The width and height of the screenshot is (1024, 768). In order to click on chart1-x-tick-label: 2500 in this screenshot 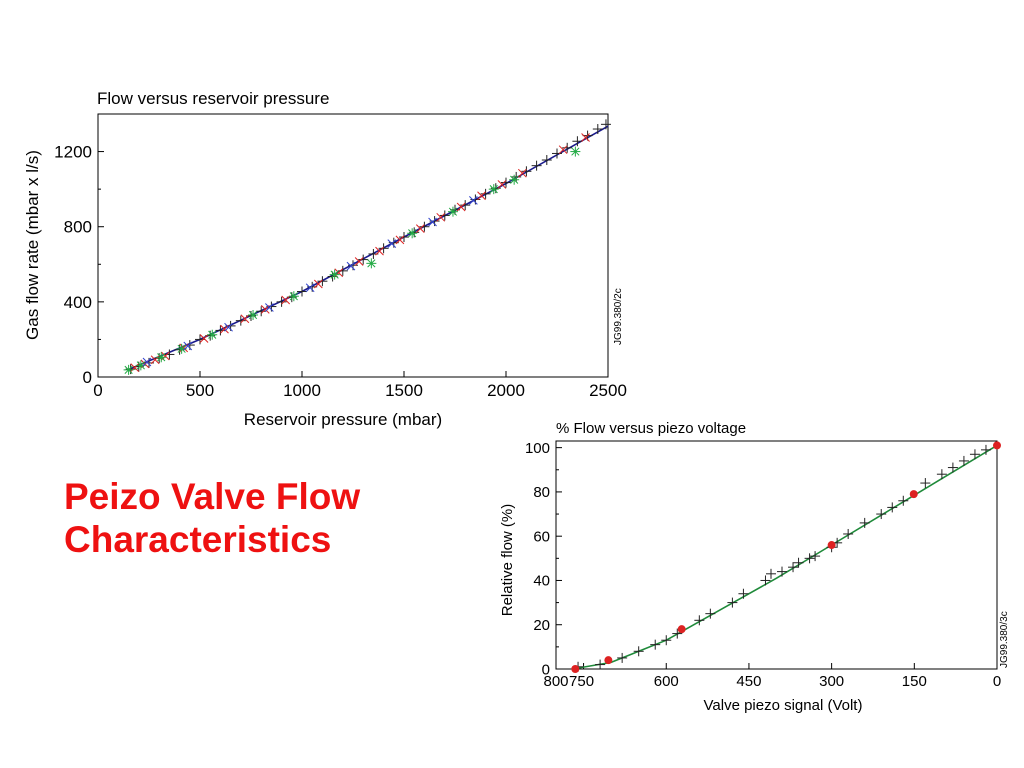, I will do `click(608, 390)`.